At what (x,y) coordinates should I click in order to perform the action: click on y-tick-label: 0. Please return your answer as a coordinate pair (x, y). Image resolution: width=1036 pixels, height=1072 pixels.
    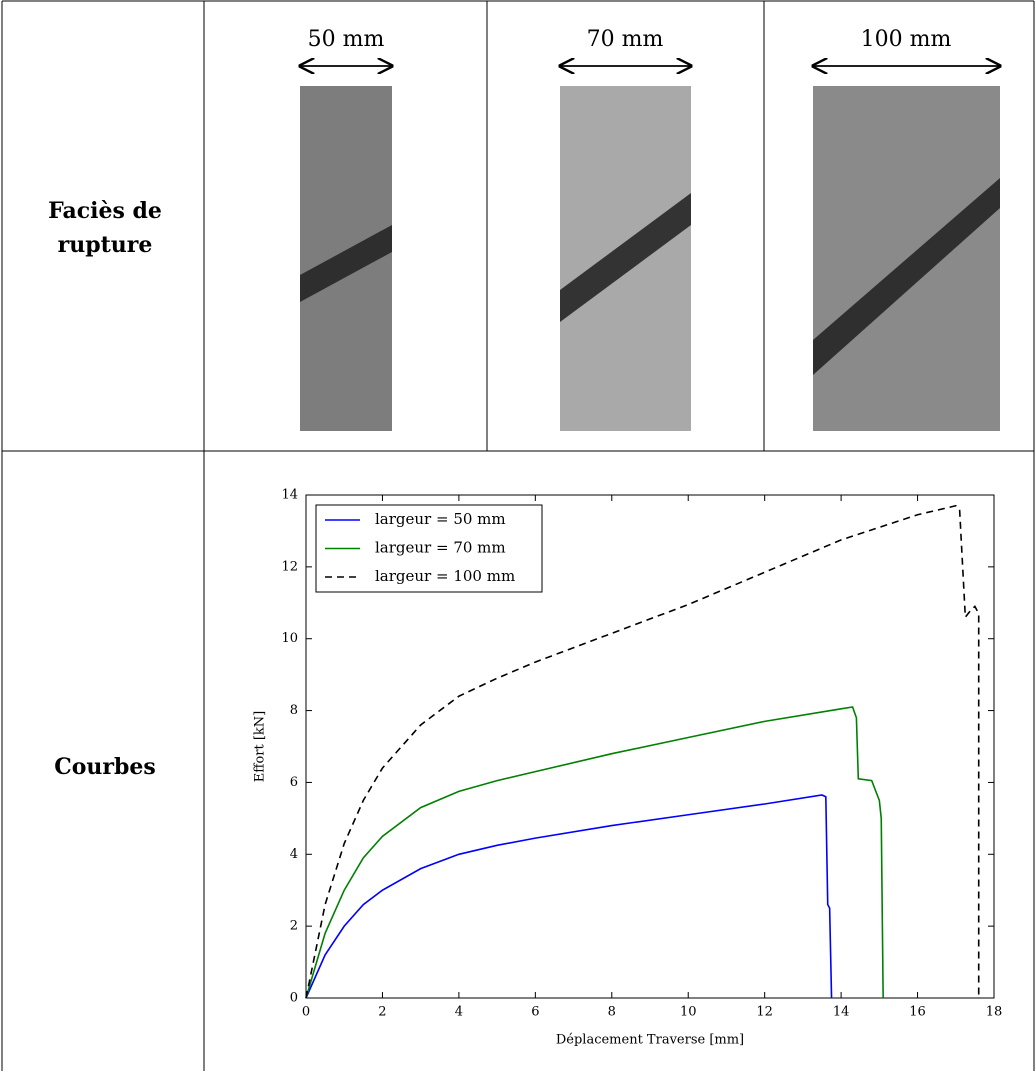
    Looking at the image, I should click on (294, 998).